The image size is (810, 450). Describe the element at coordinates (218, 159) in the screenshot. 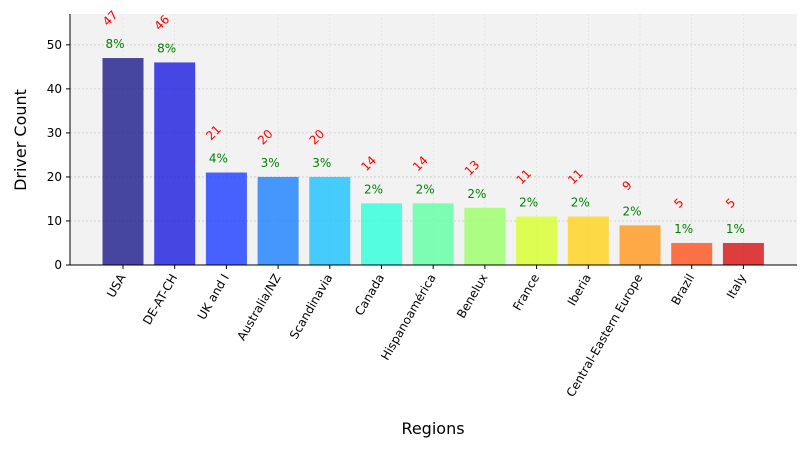

I see `percent-label: 4%` at that location.